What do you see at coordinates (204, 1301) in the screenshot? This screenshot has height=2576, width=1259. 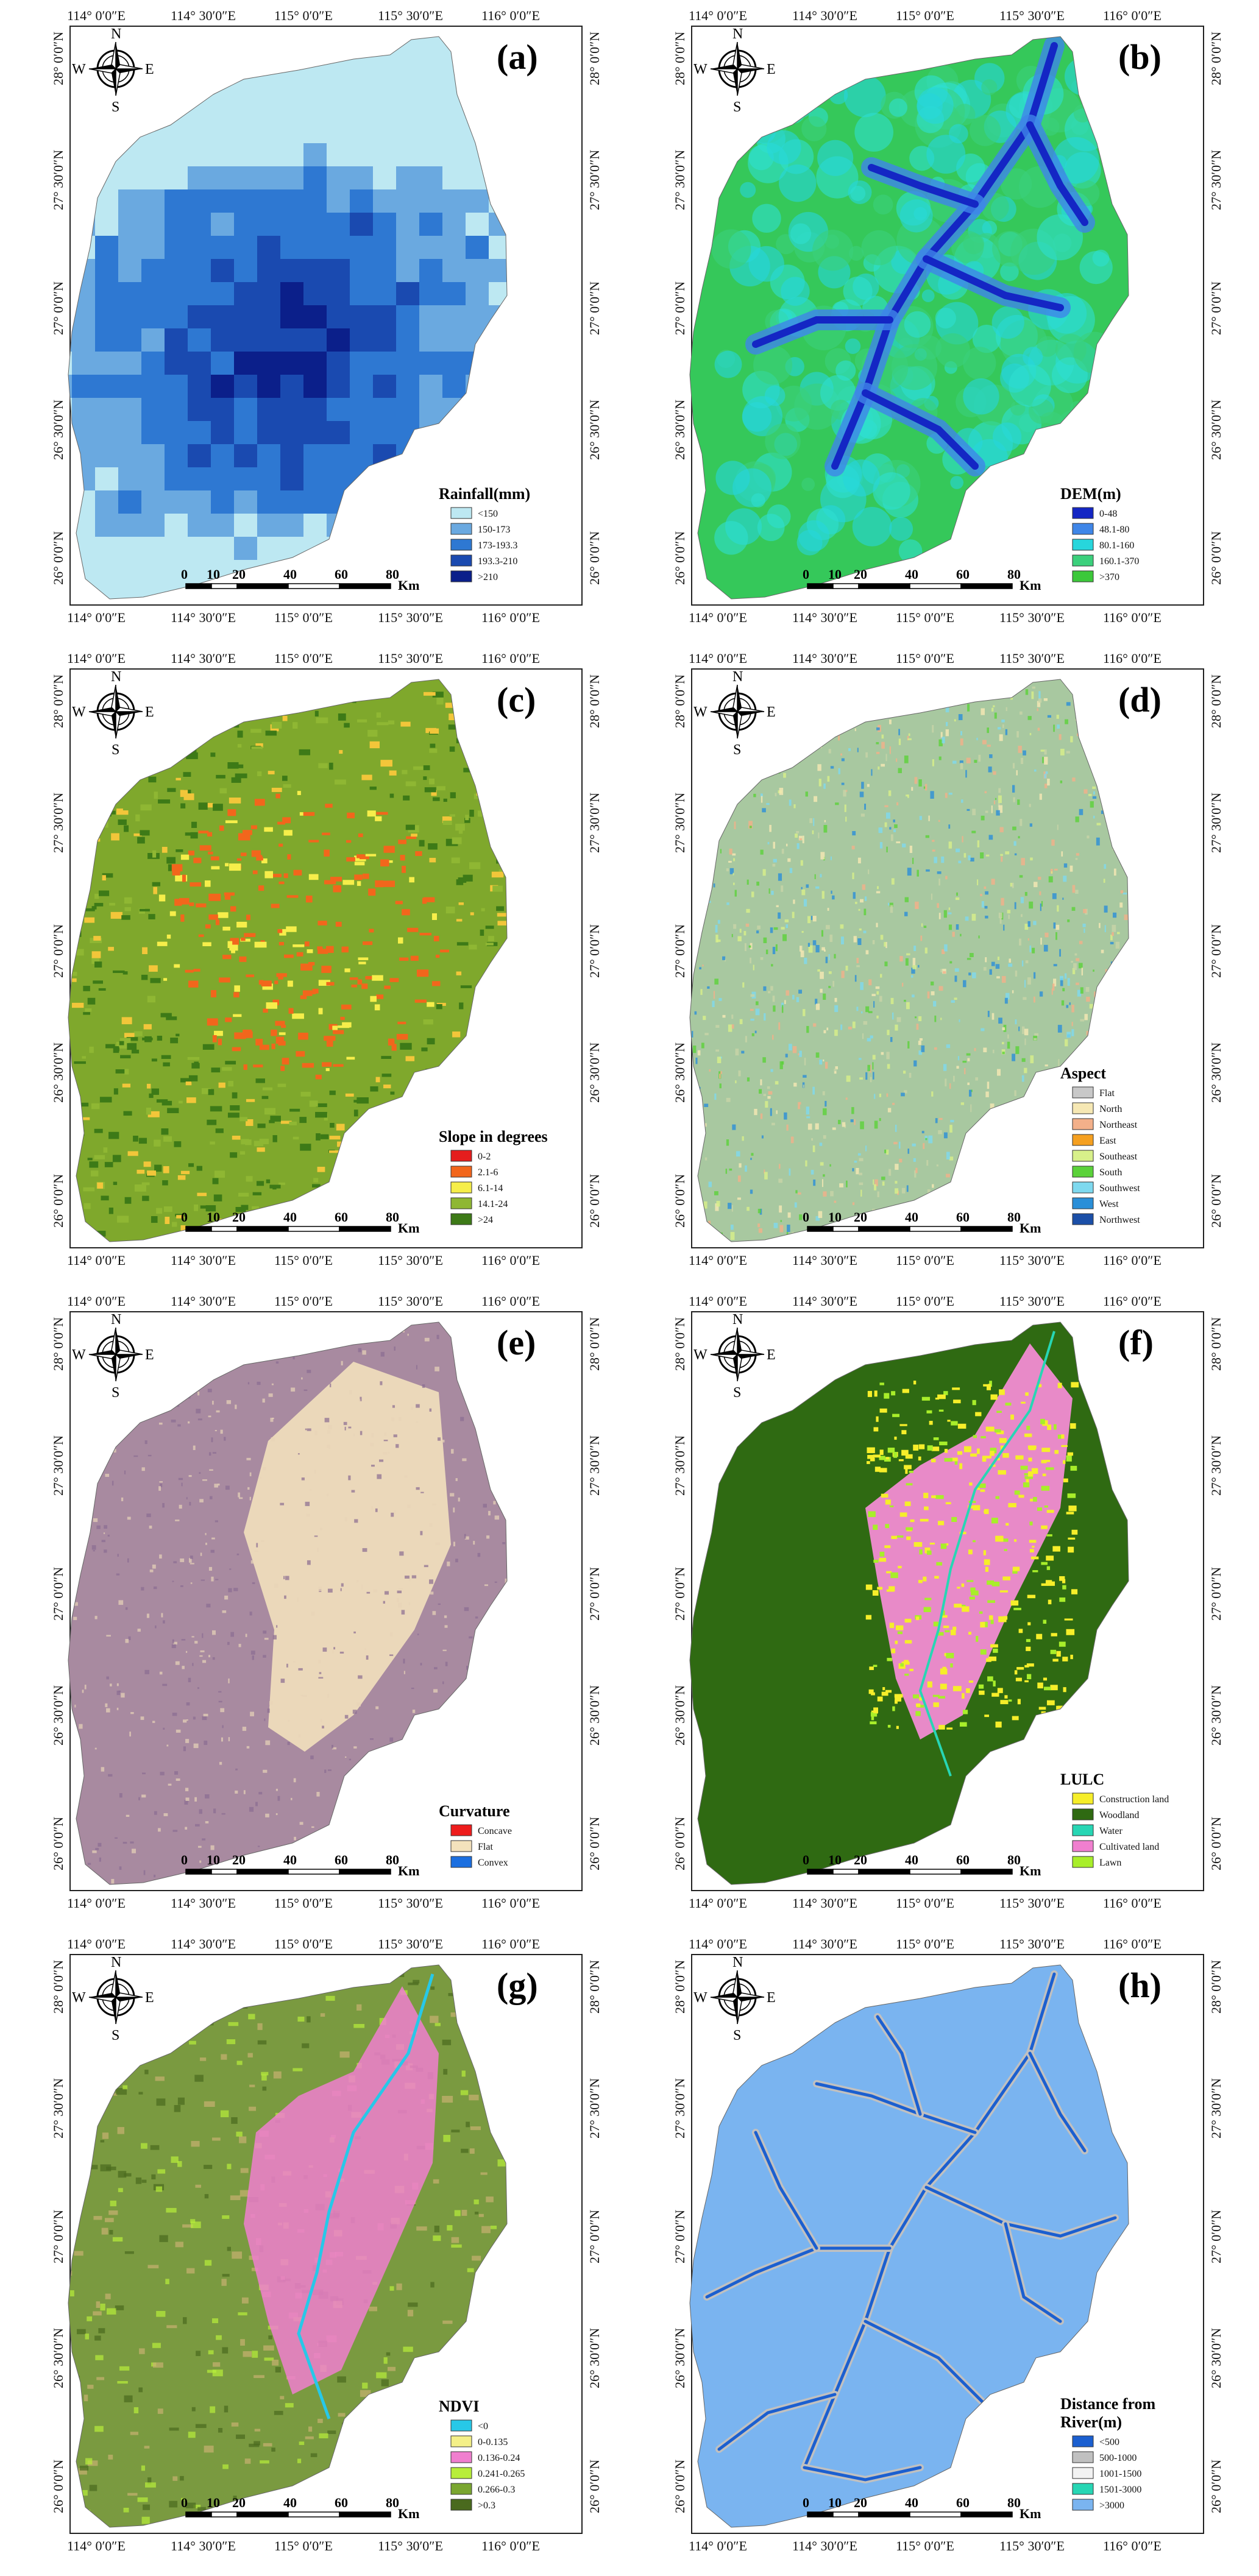 I see `lon-tick-top: 114° 30′0″E` at bounding box center [204, 1301].